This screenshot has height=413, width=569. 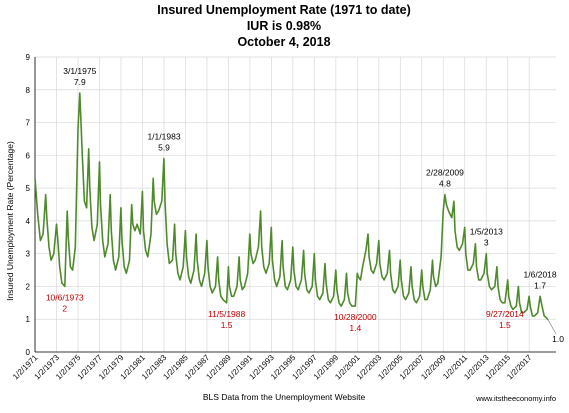 I want to click on trough-annotation: 10/6/1973, so click(x=65, y=297).